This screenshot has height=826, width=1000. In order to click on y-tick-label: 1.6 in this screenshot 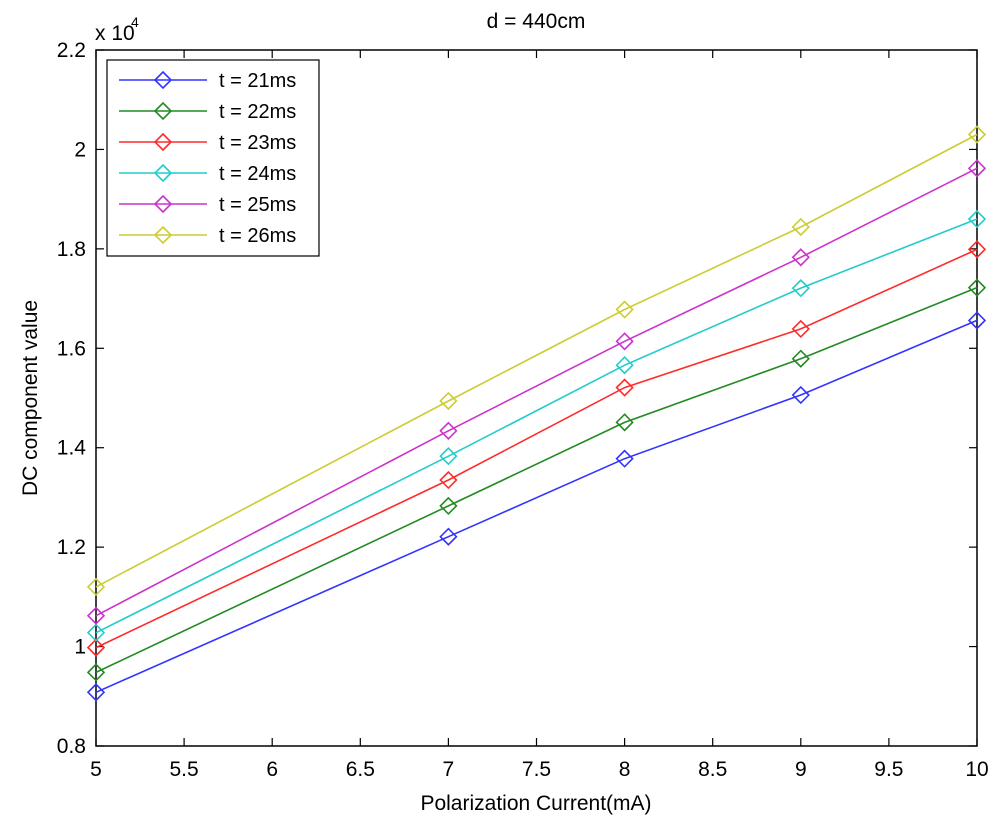, I will do `click(71, 348)`.